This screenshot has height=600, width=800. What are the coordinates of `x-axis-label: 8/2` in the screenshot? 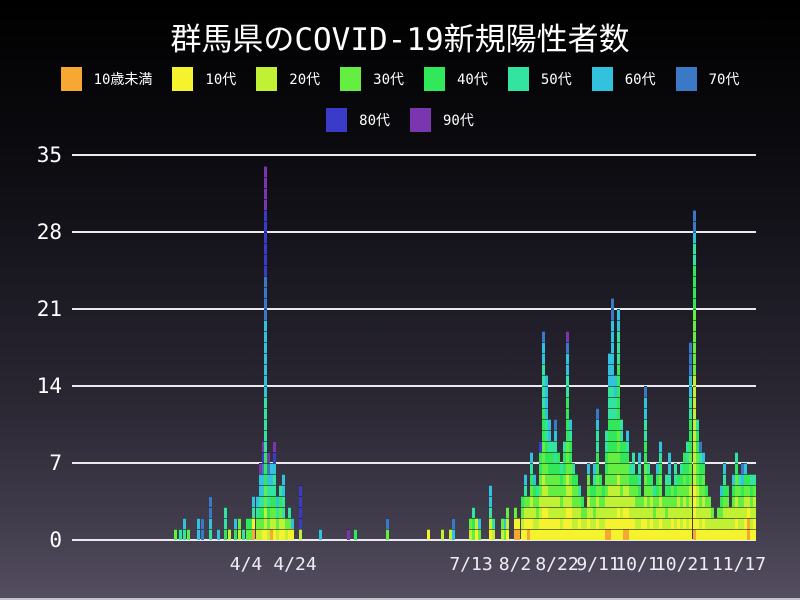 It's located at (515, 564).